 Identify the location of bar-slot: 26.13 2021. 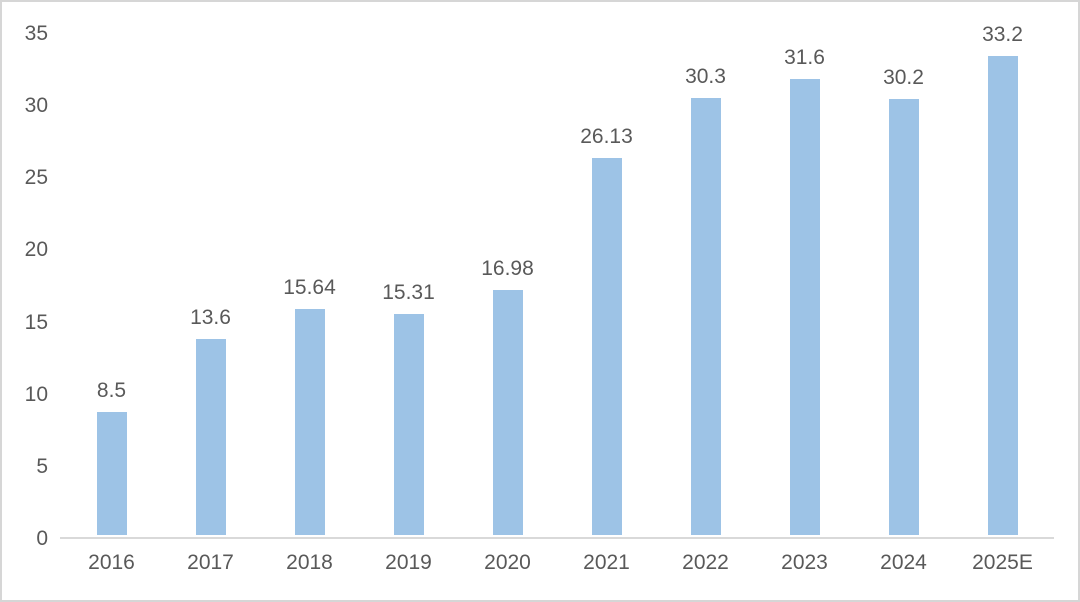
(606, 301).